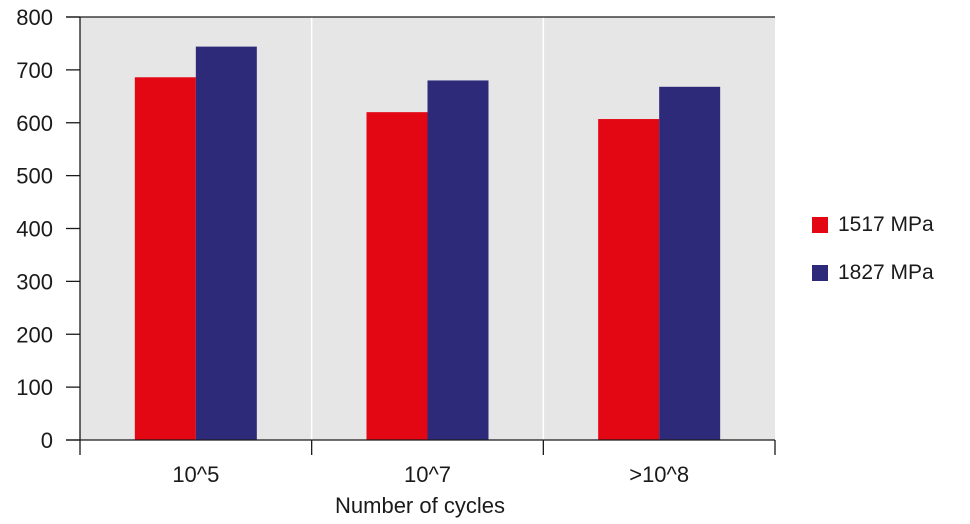  Describe the element at coordinates (34, 123) in the screenshot. I see `y-tick-label: 600` at that location.